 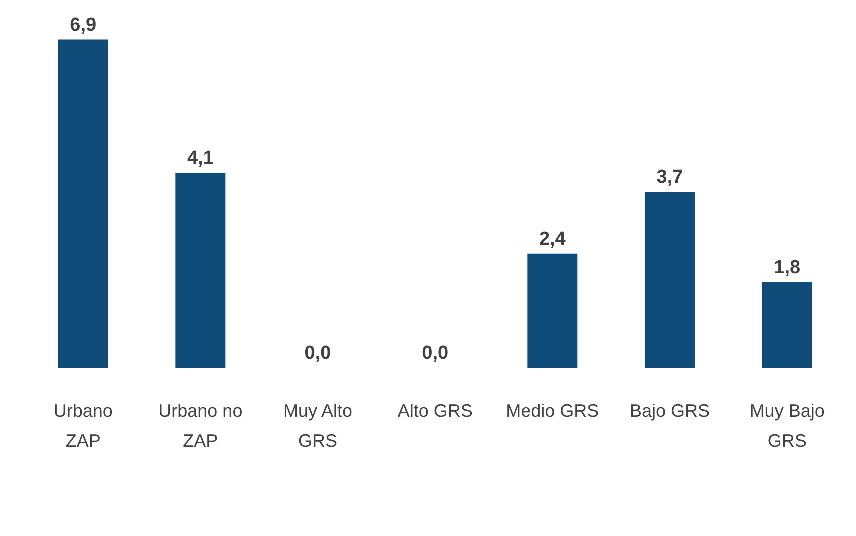 I want to click on x-tick-label: Alto GRS, so click(x=435, y=411).